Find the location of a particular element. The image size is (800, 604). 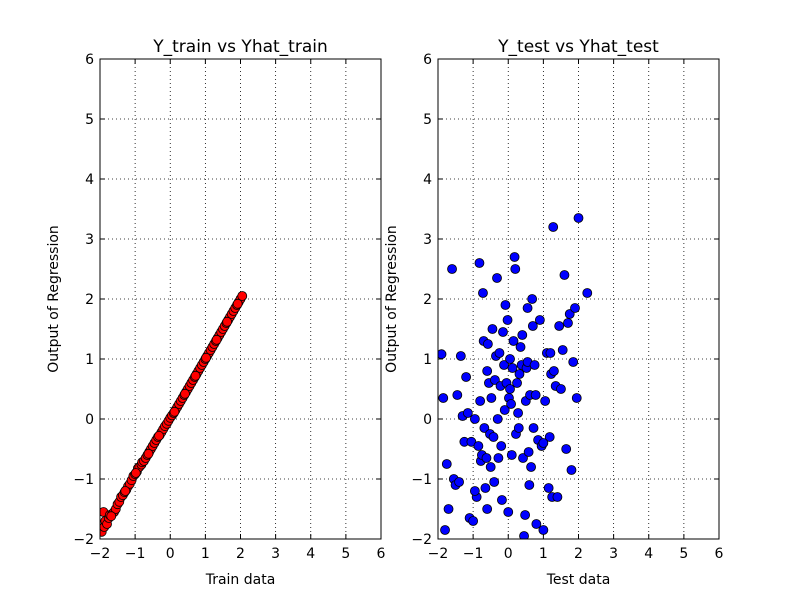

data-points is located at coordinates (515, 376).